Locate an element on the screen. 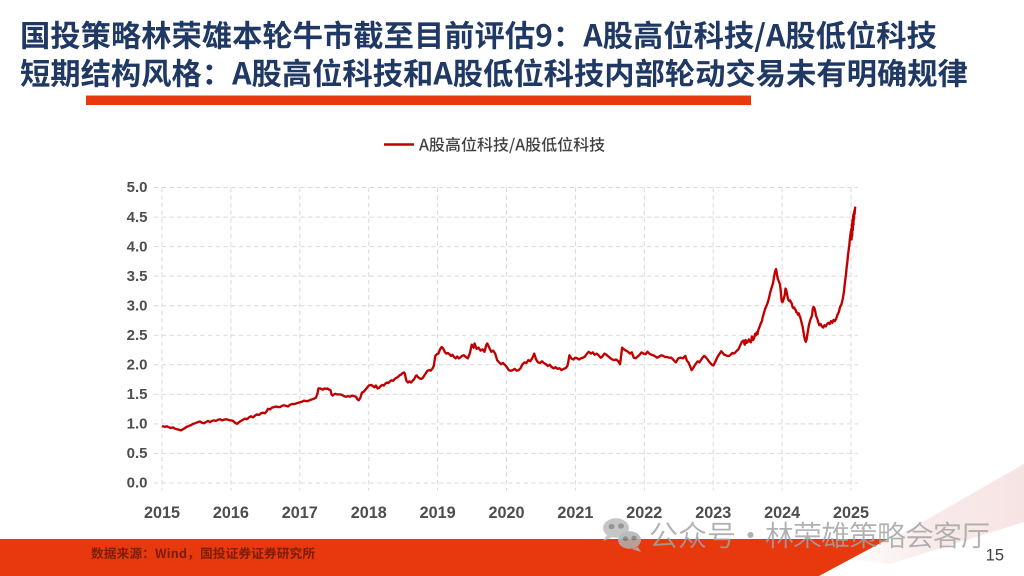 The height and width of the screenshot is (576, 1024). svg-text: 2025 is located at coordinates (851, 513).